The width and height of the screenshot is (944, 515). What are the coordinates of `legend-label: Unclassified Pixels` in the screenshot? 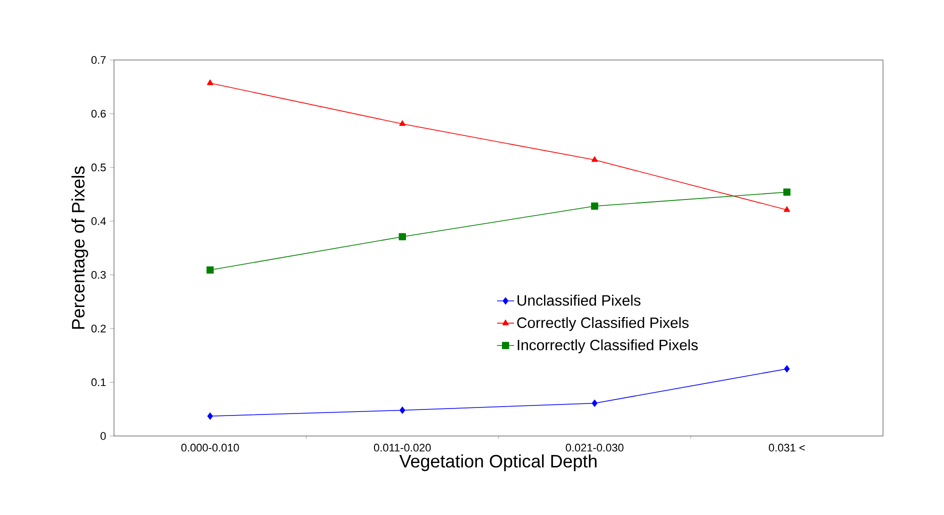 It's located at (579, 300).